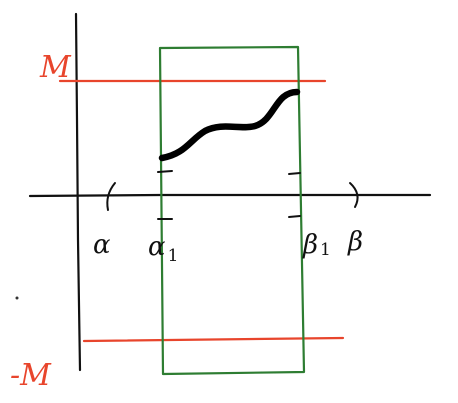 The image size is (458, 403). Describe the element at coordinates (294, 173) in the screenshot. I see `beta1-bracket-top` at that location.